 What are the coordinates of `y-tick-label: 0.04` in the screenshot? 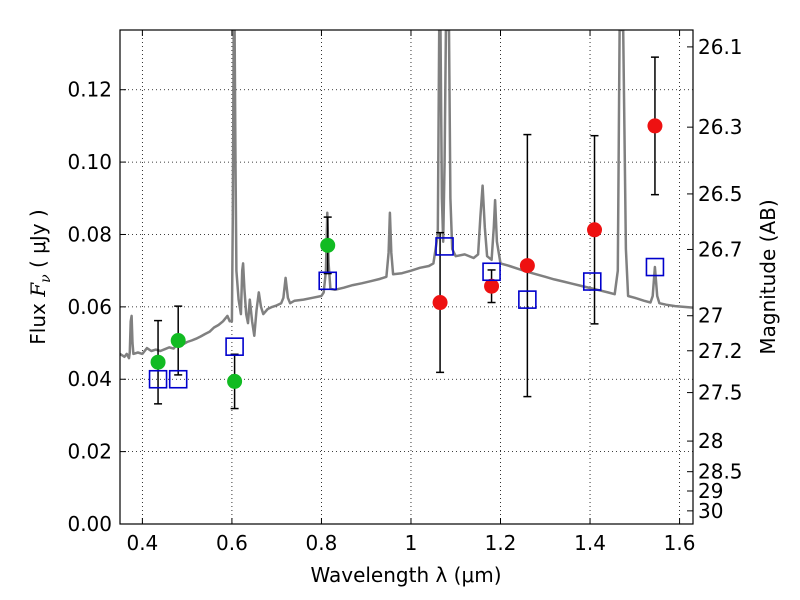 It's located at (89, 379).